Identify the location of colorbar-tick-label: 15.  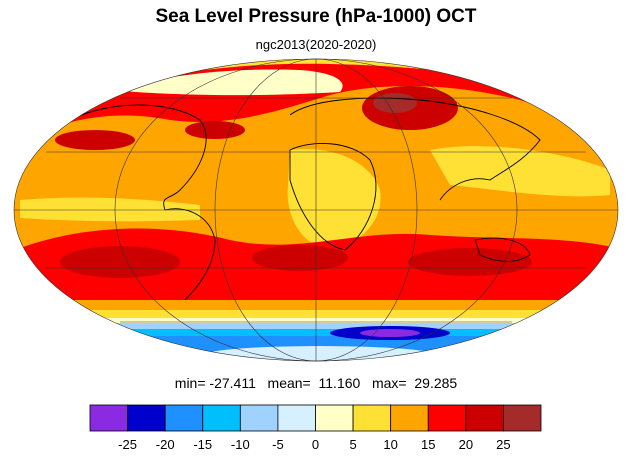
(428, 444).